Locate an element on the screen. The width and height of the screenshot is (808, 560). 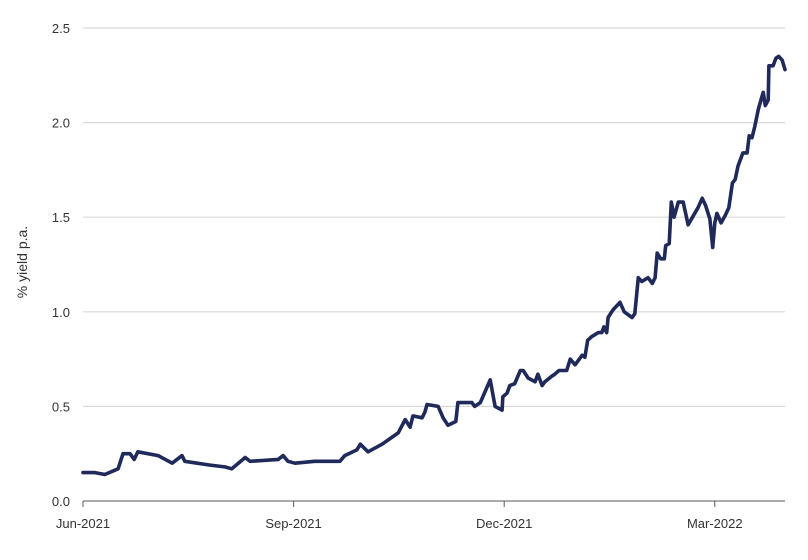
y-tick-label: 1.5 is located at coordinates (61, 217).